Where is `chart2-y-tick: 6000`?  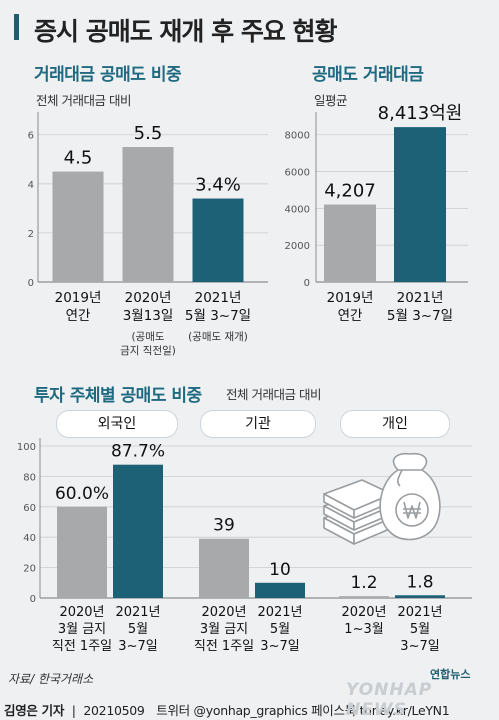 chart2-y-tick: 6000 is located at coordinates (297, 173).